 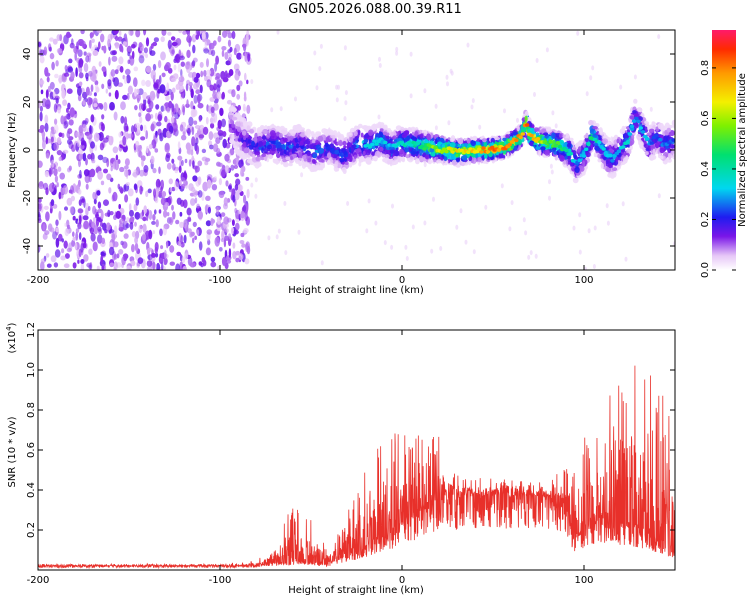 What do you see at coordinates (705, 68) in the screenshot?
I see `colorbar-tick-label: 0.8` at bounding box center [705, 68].